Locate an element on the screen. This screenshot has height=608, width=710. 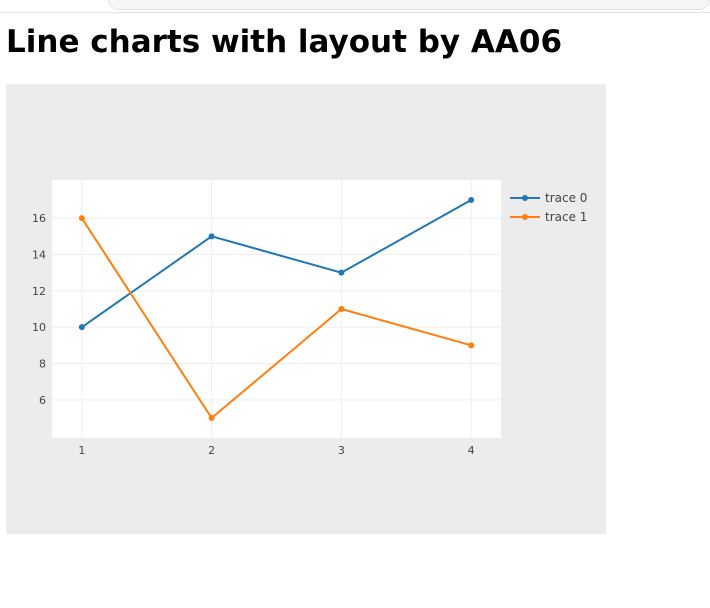
legend-label: trace 0 is located at coordinates (566, 198).